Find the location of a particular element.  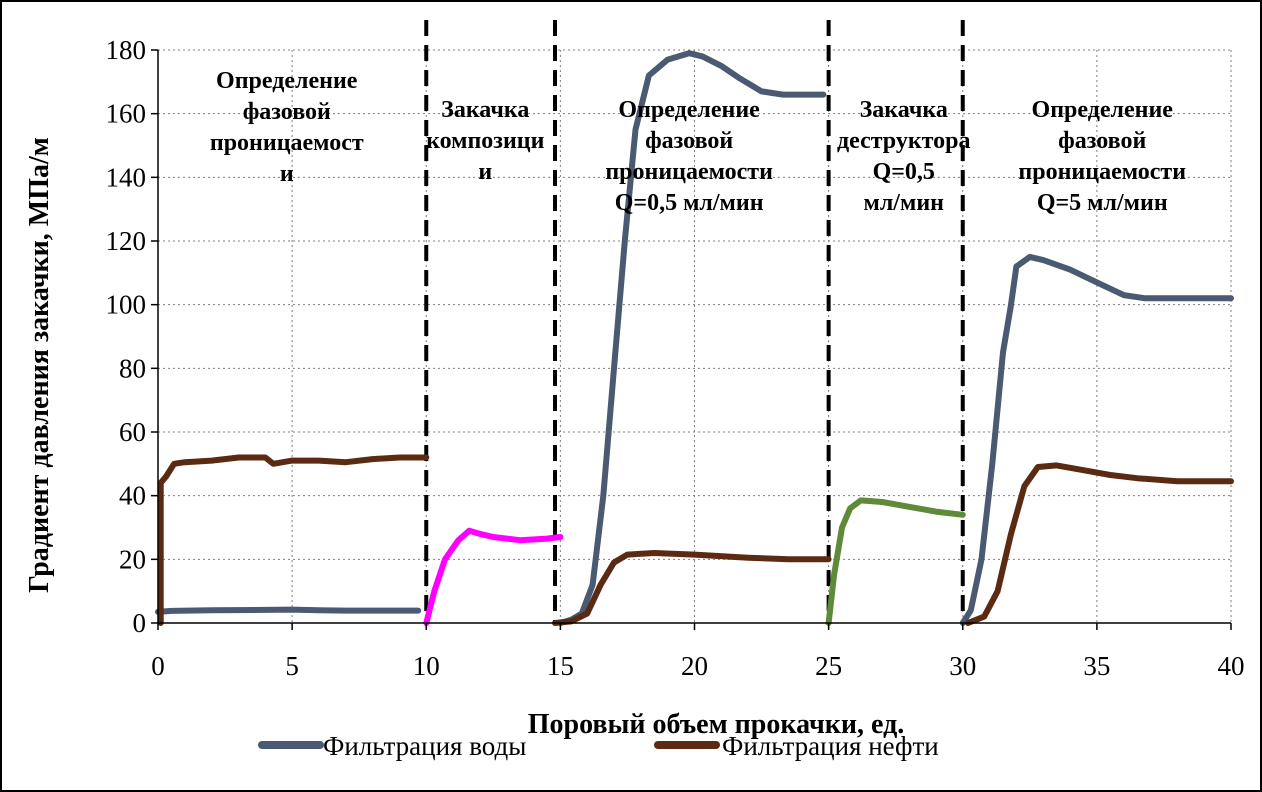

y-tick-label: 20 is located at coordinates (132, 559).